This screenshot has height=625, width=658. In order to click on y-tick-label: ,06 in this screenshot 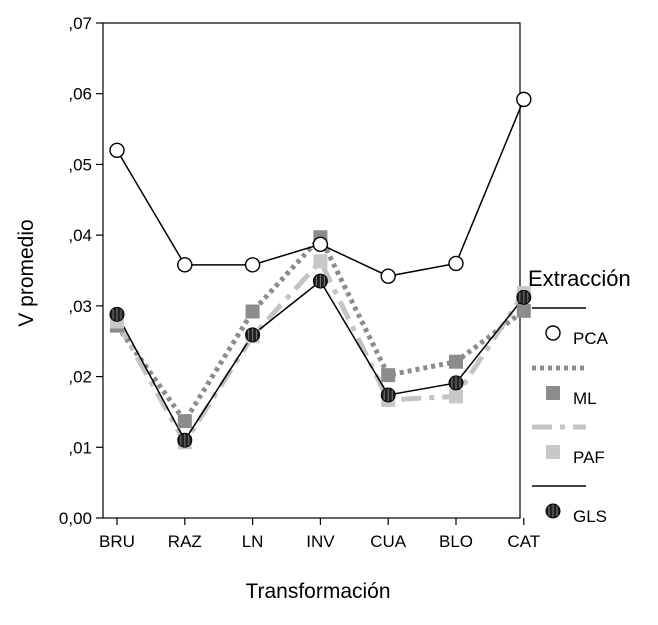, I will do `click(80, 94)`.